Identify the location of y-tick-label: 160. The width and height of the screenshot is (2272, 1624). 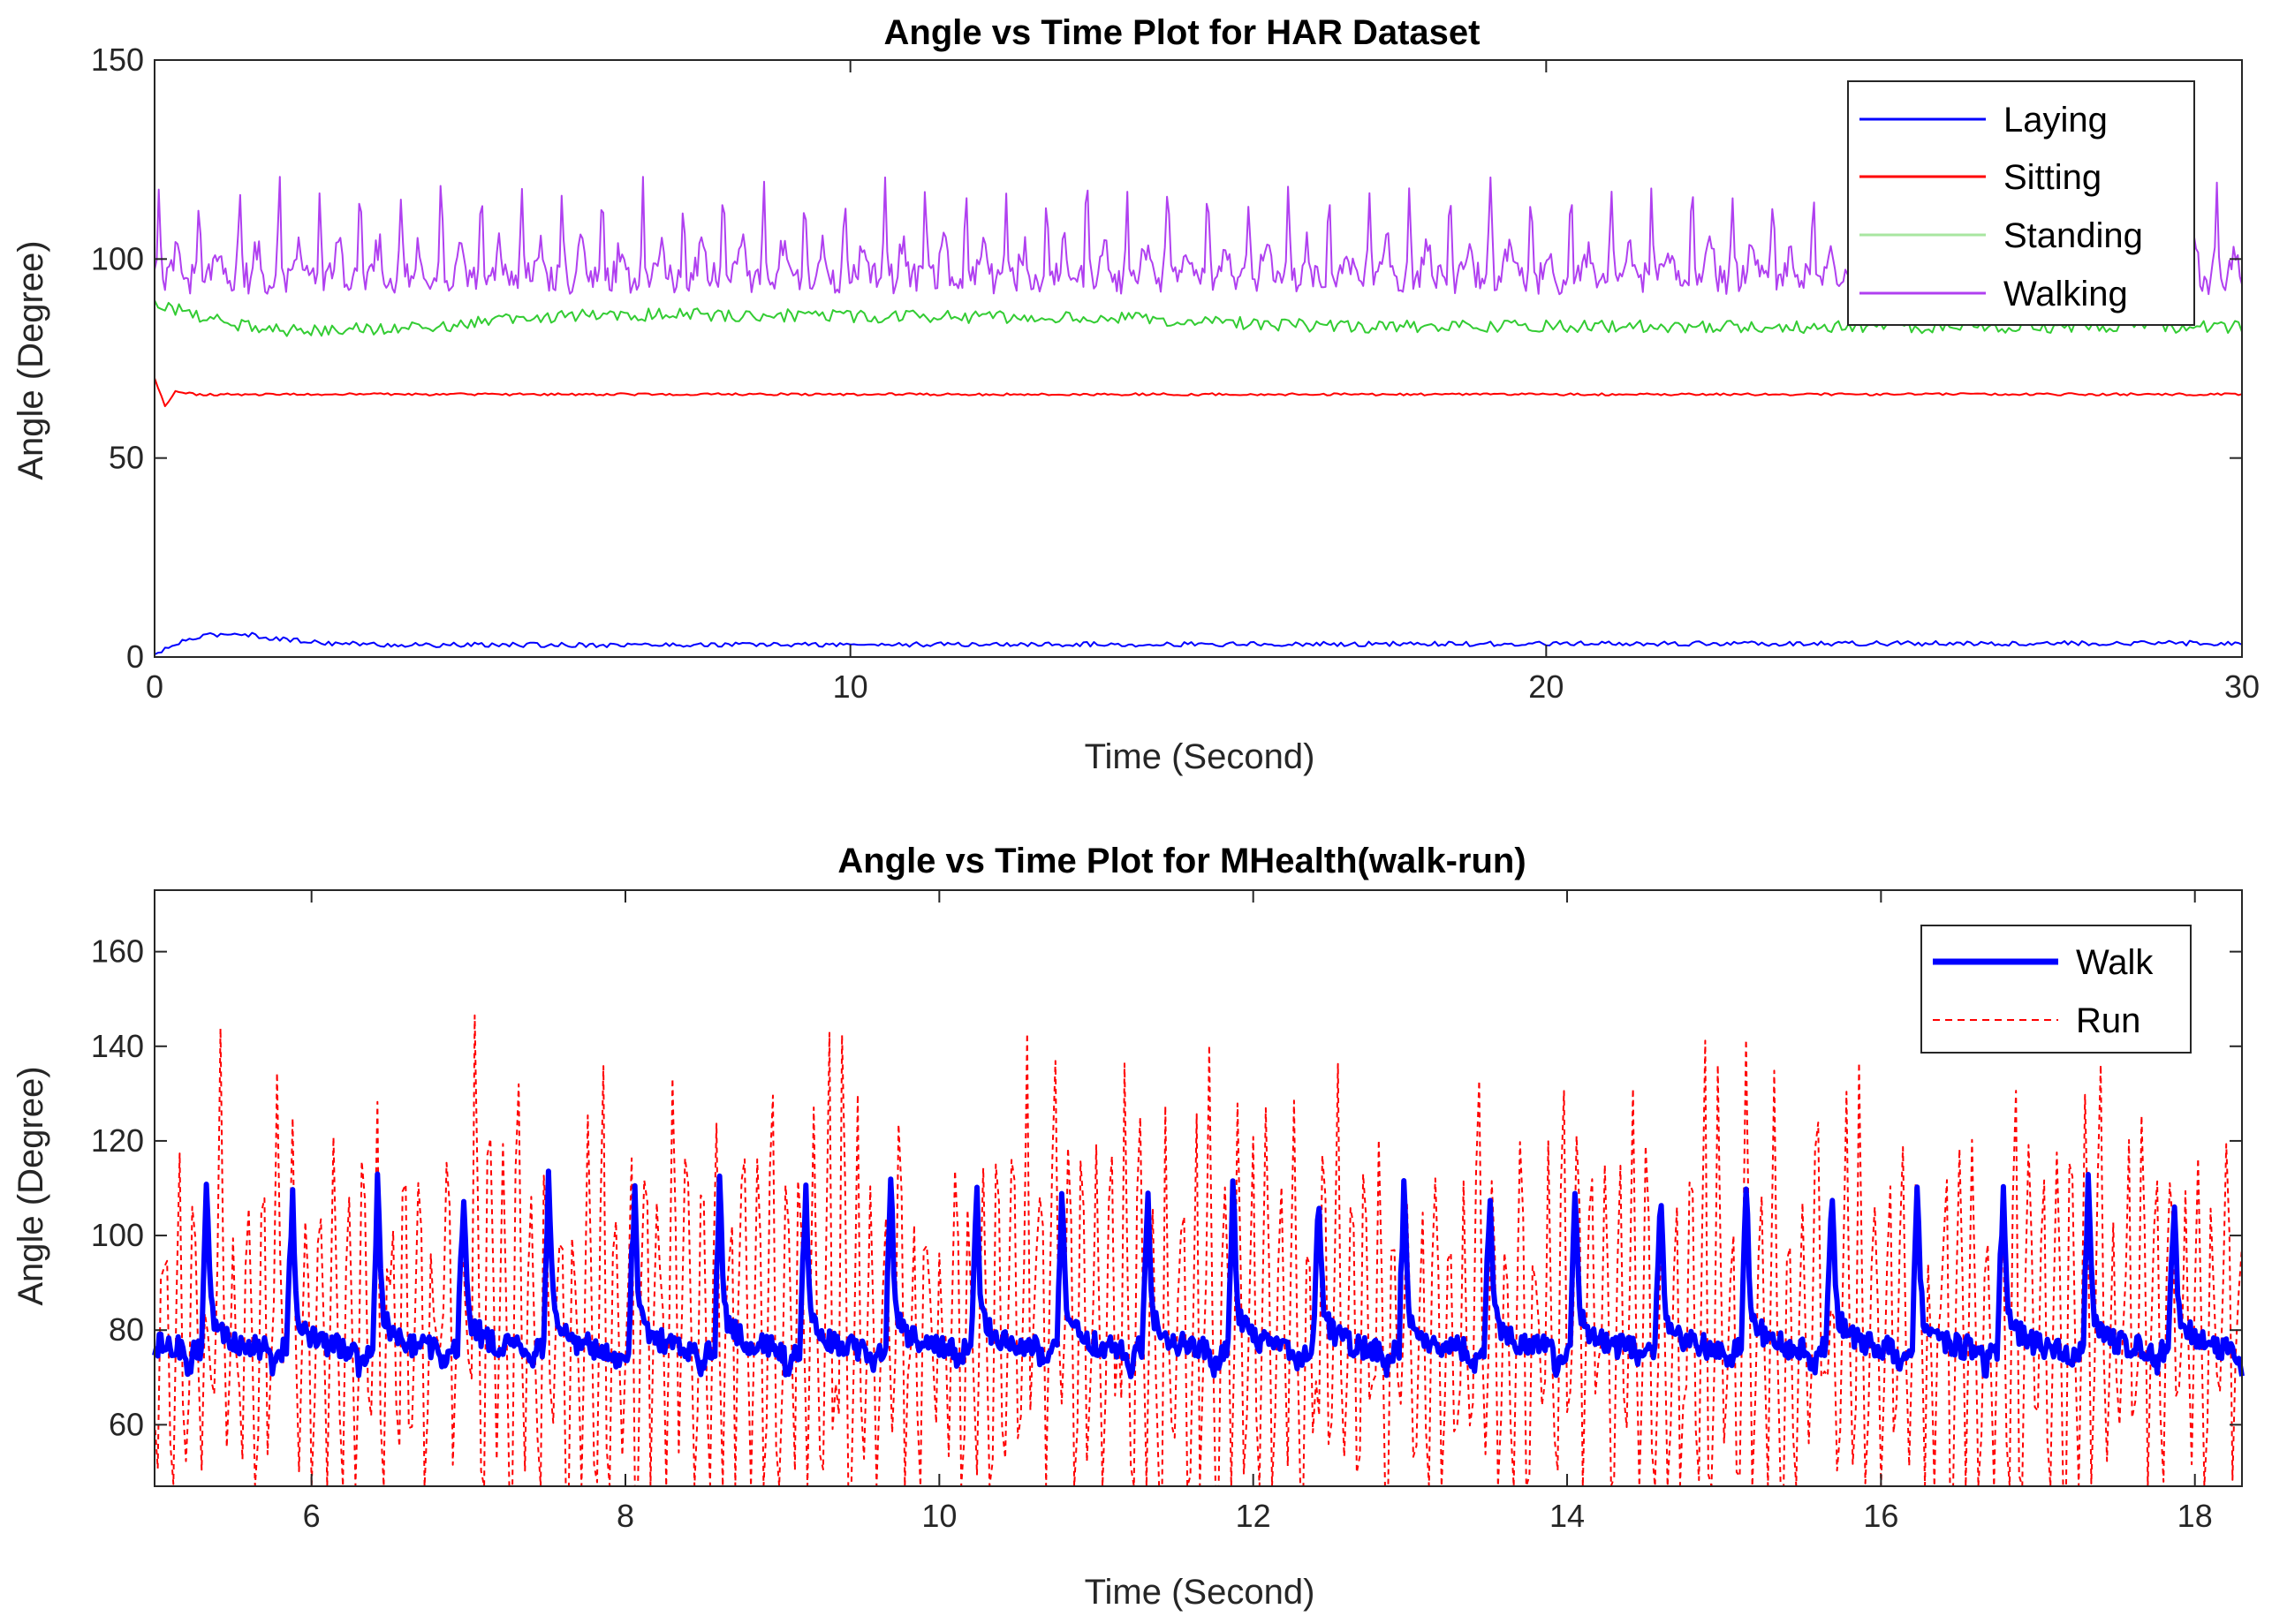
(117, 951).